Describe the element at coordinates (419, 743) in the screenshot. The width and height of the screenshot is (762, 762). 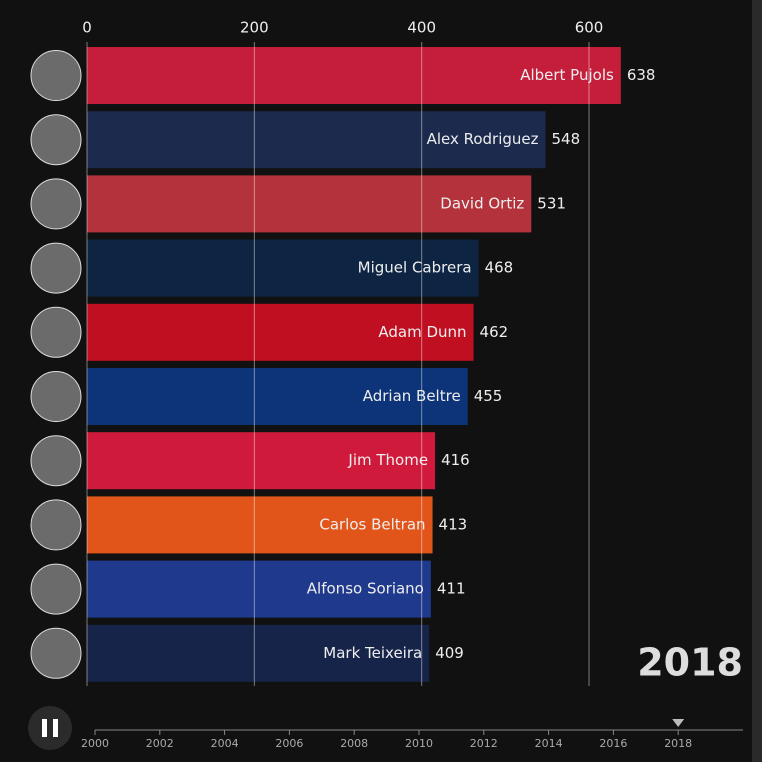
I see `timeline-tick-label: 2010` at that location.